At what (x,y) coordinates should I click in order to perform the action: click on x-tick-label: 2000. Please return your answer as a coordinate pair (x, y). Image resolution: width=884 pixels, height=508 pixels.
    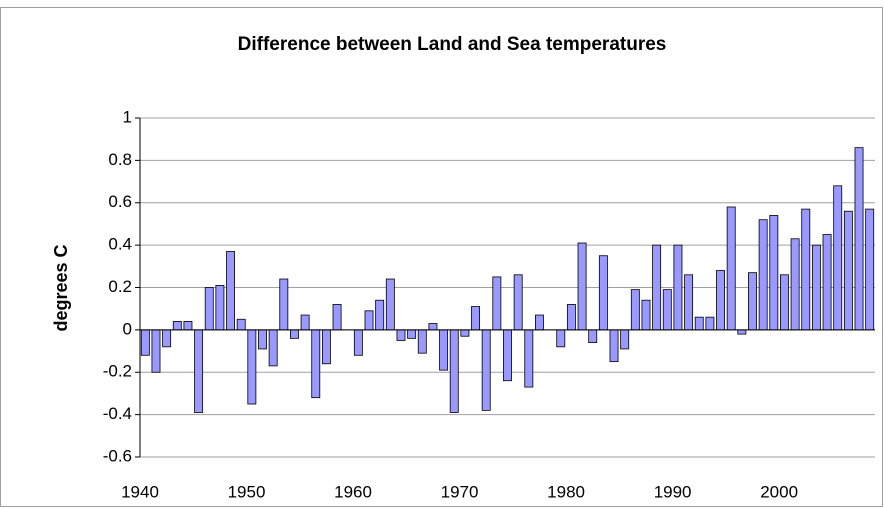
    Looking at the image, I should click on (779, 491).